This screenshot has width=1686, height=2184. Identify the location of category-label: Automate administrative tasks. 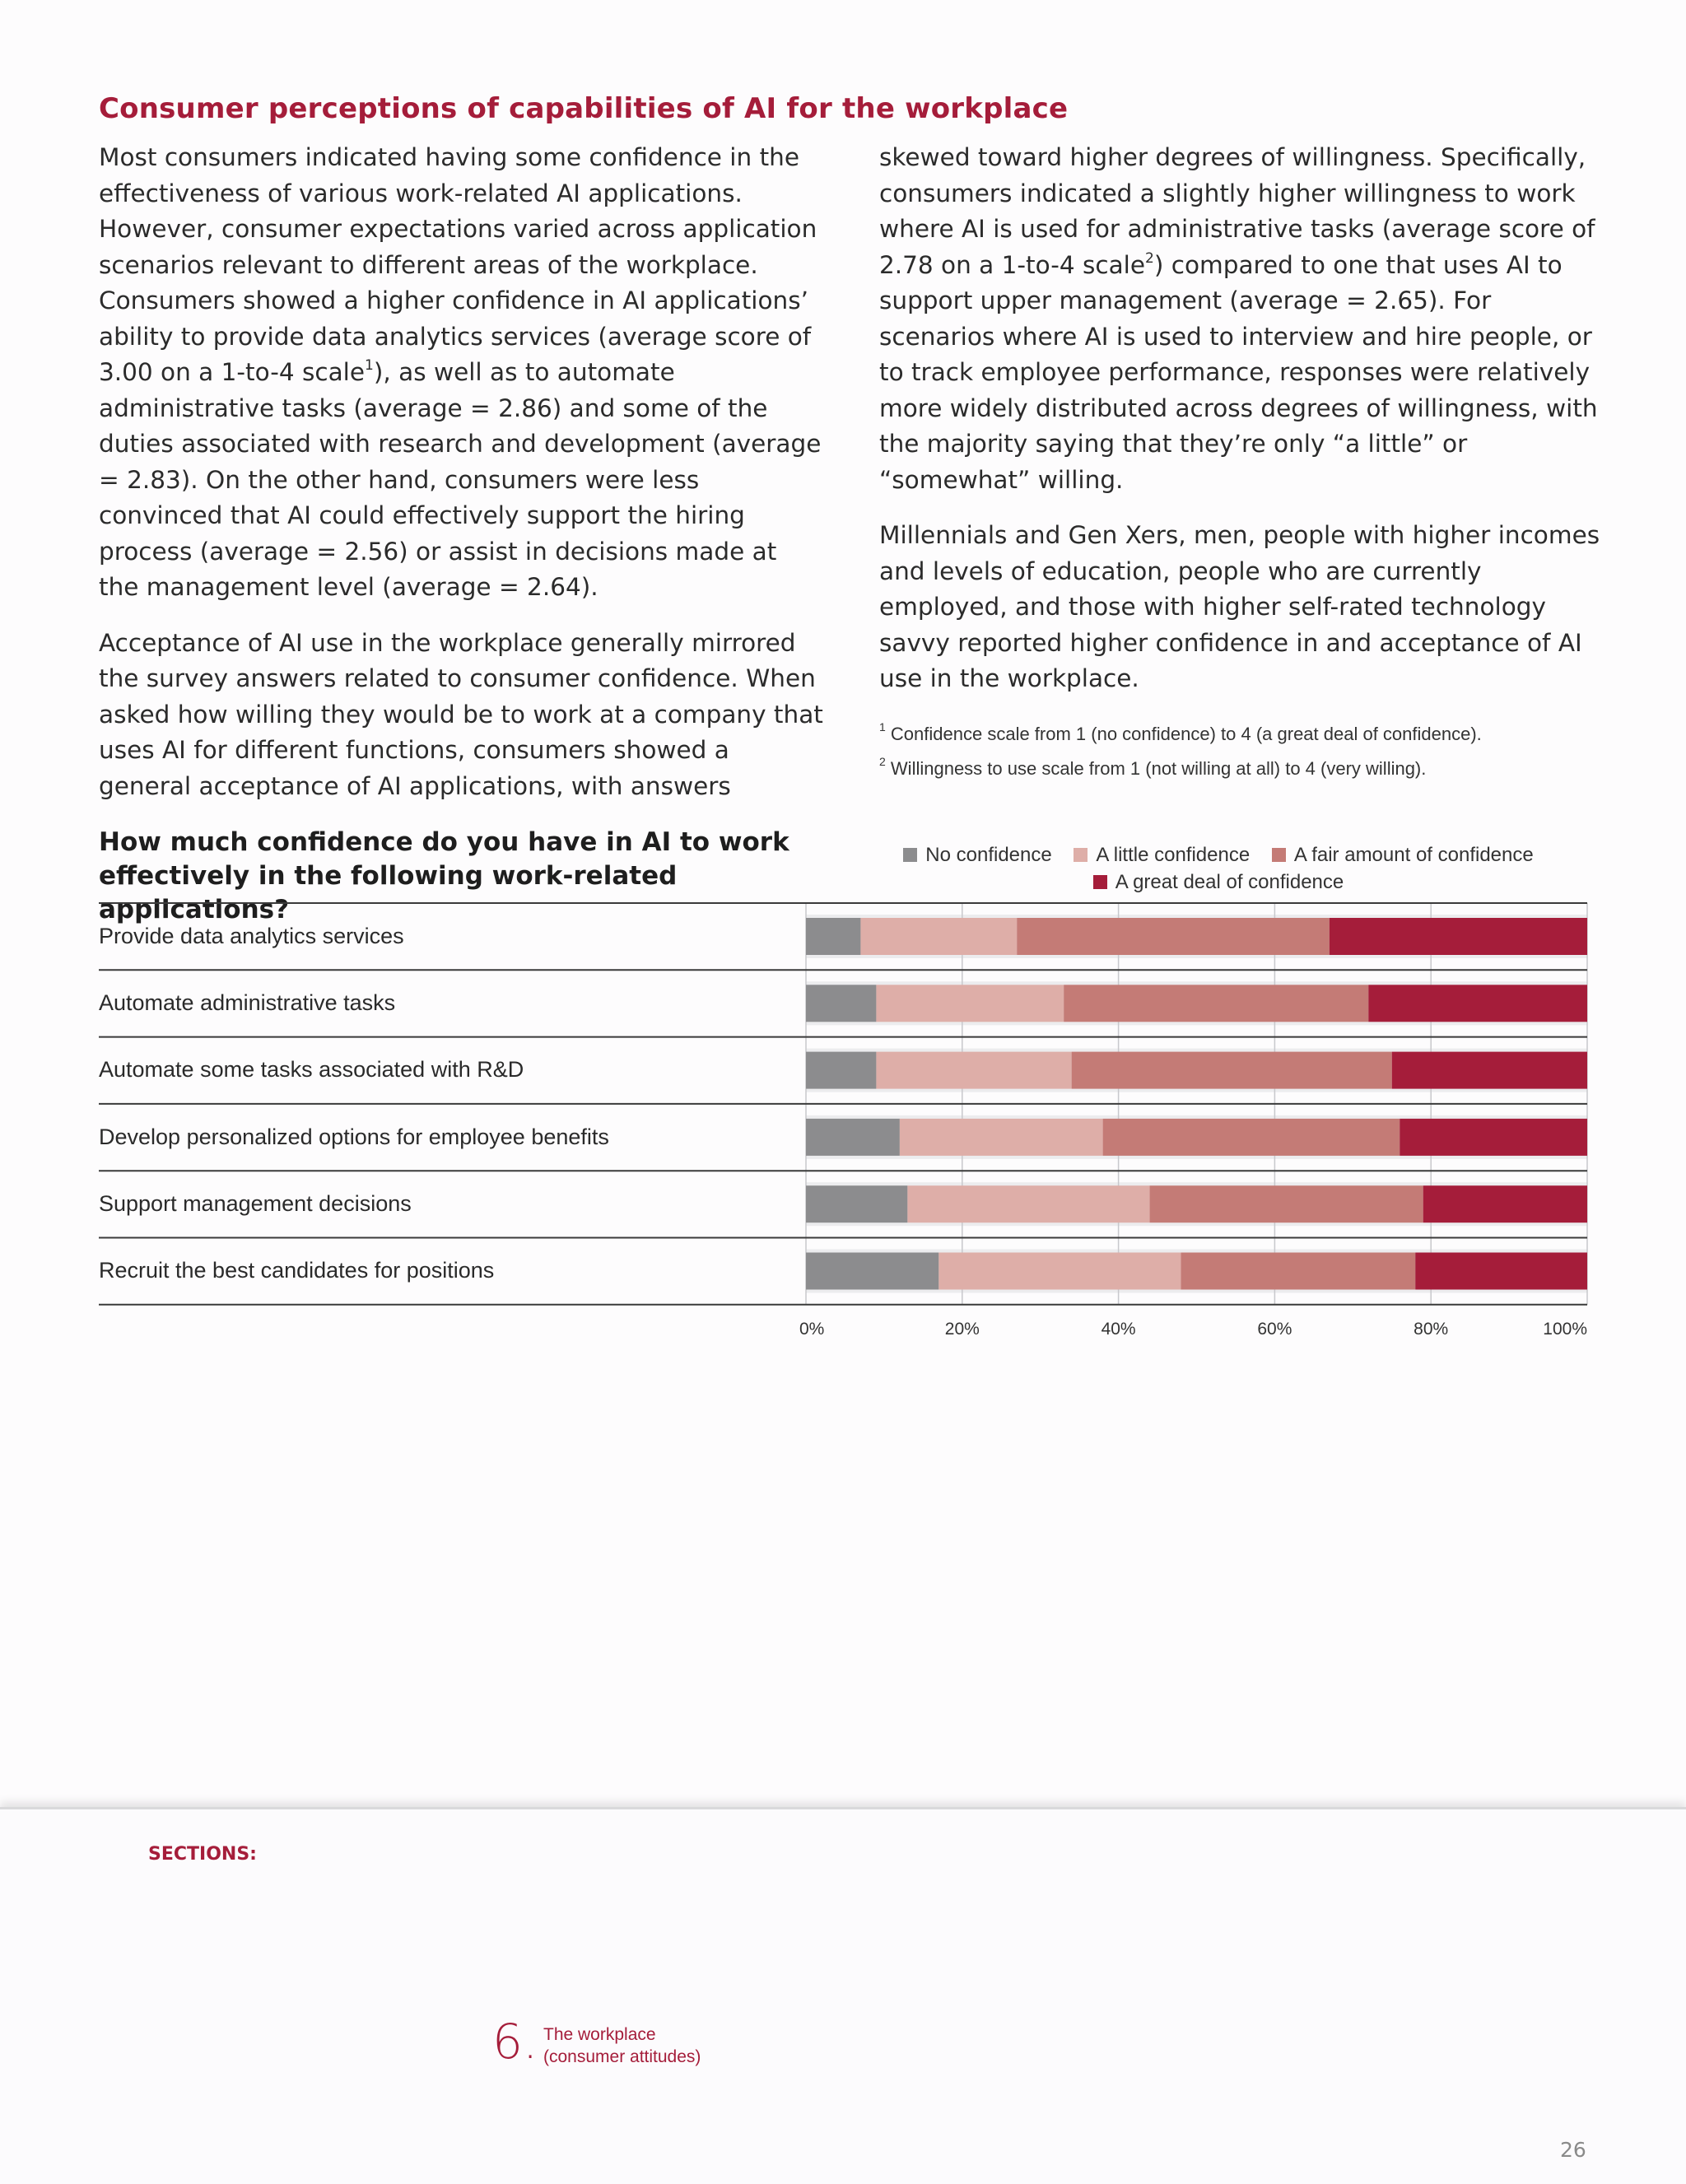
(247, 1002).